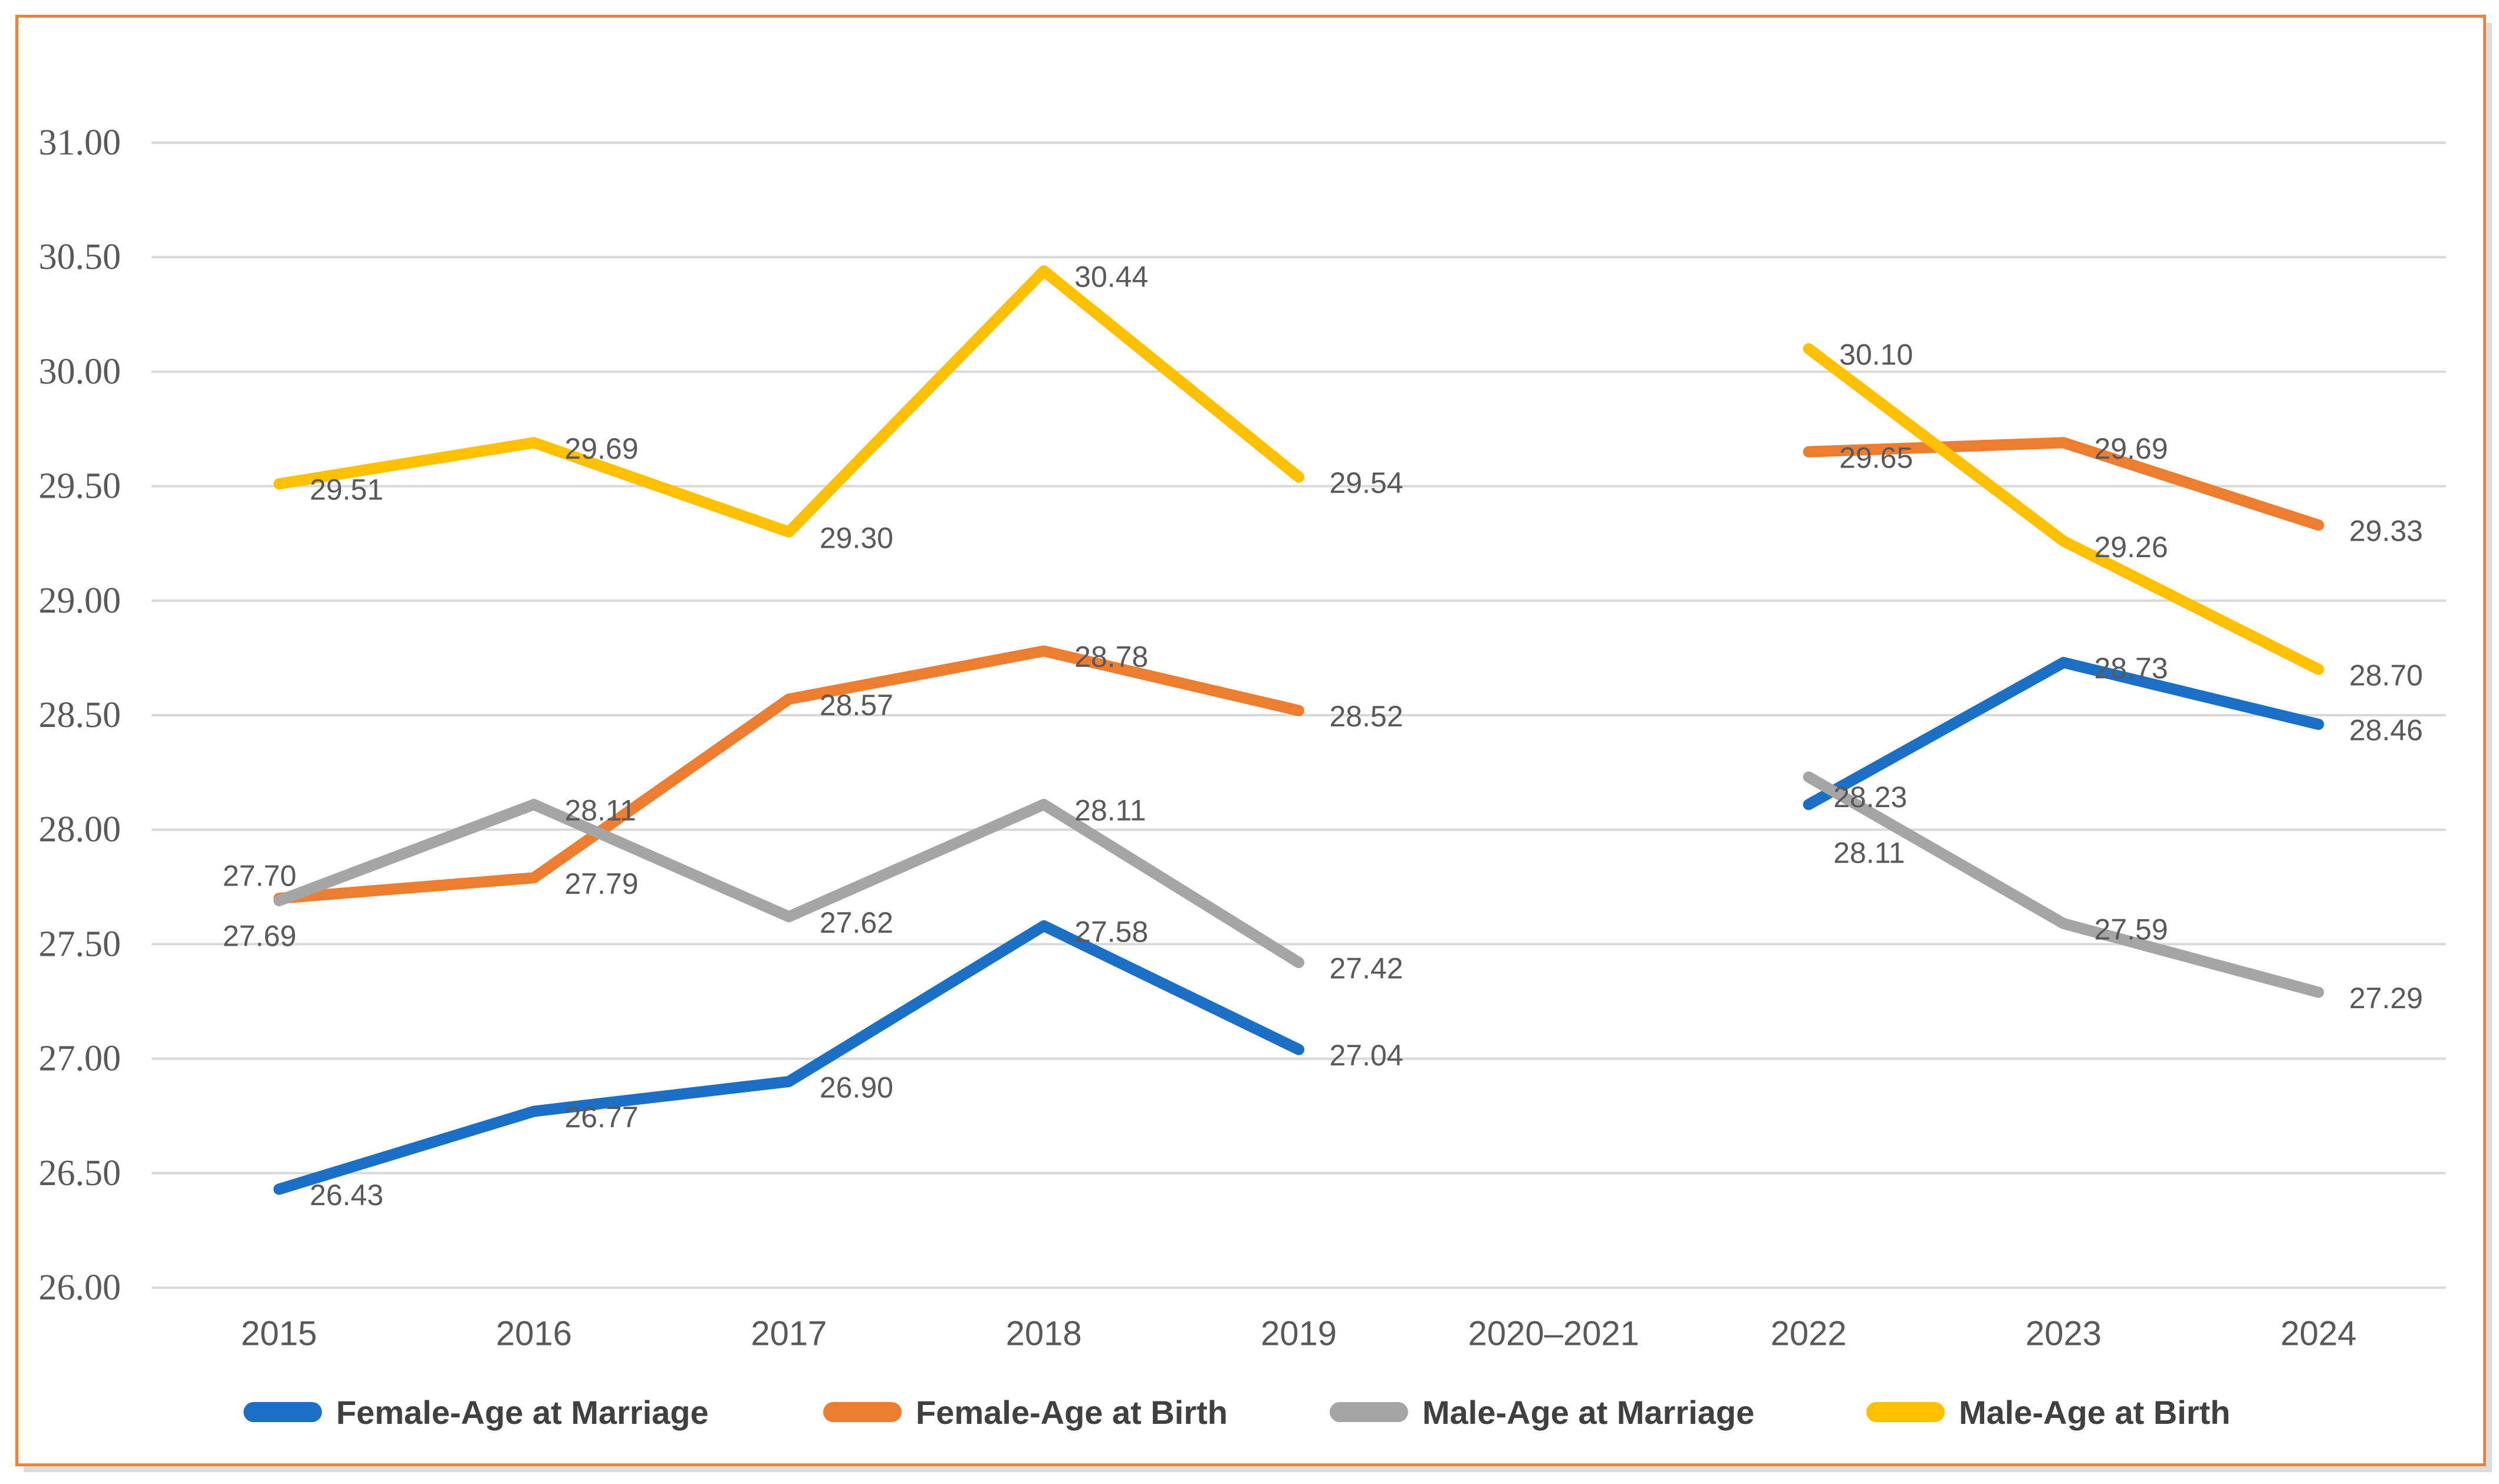 The image size is (2499, 1484). Describe the element at coordinates (789, 1334) in the screenshot. I see `x-axis-tick-label: 2017` at that location.